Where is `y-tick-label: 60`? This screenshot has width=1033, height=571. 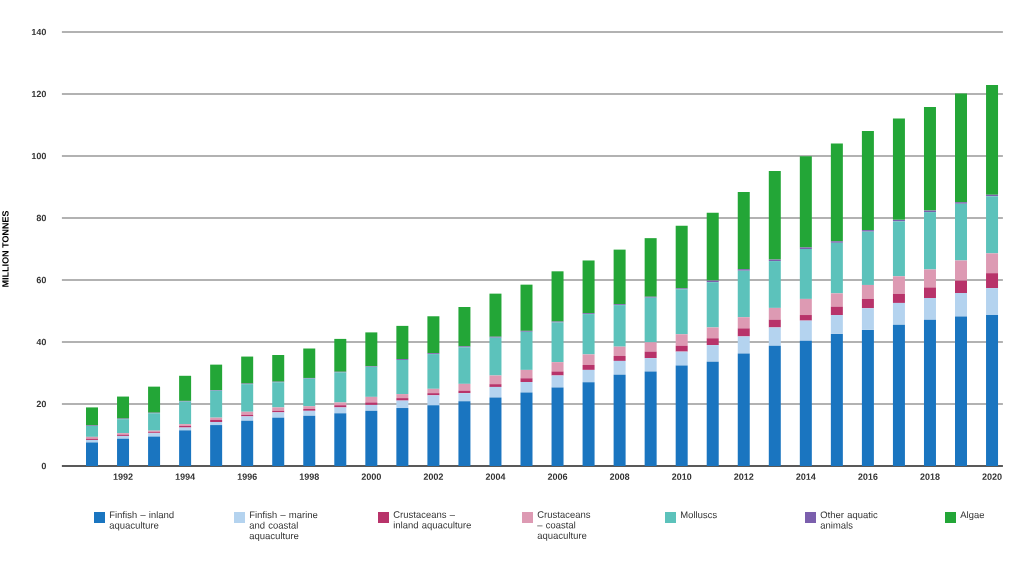
y-tick-label: 60 is located at coordinates (41, 280).